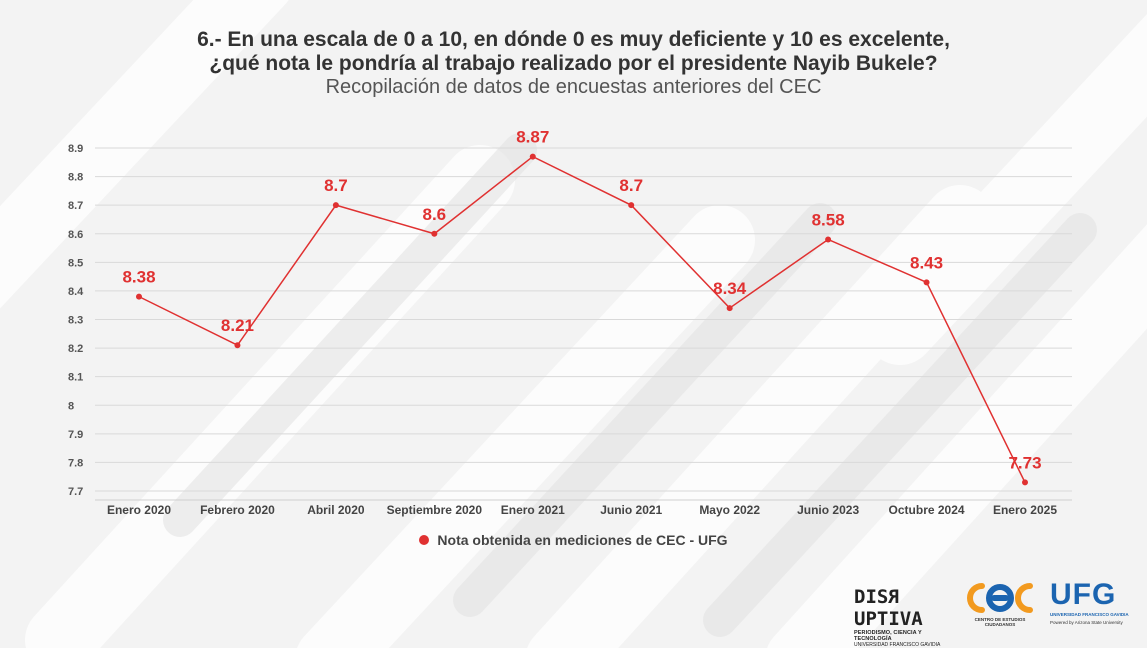  Describe the element at coordinates (888, 636) in the screenshot. I see `disruptiva-tagline: PERIODISMO, CIENCIA Y TECNOLOGÍA` at that location.